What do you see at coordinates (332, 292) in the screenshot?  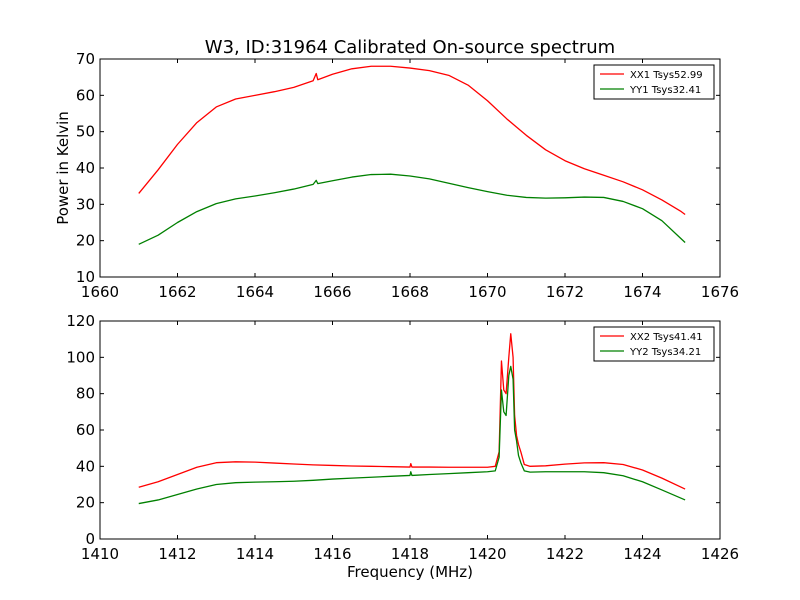 I see `x-tick-label: 1666` at bounding box center [332, 292].